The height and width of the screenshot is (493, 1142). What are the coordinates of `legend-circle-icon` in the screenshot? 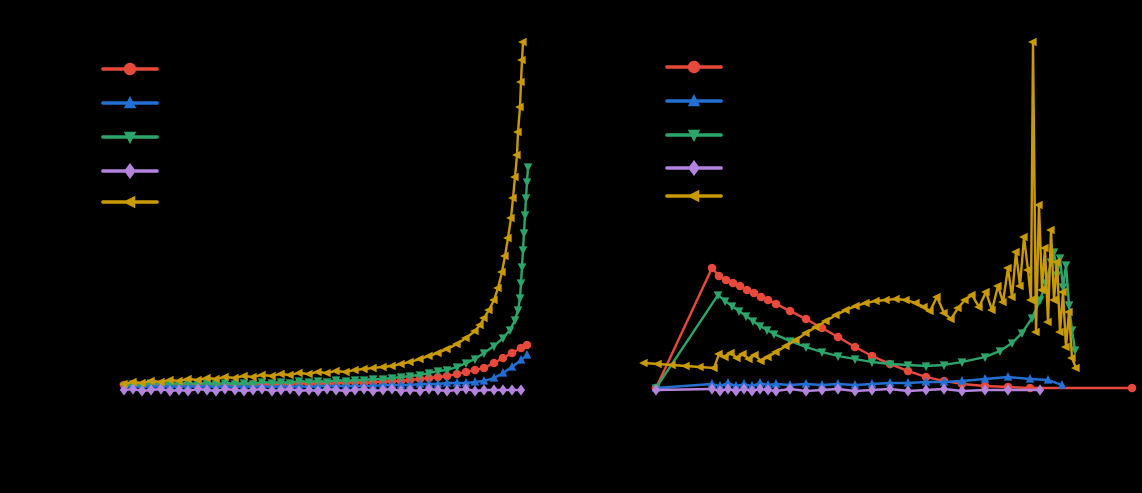 It's located at (130, 69).